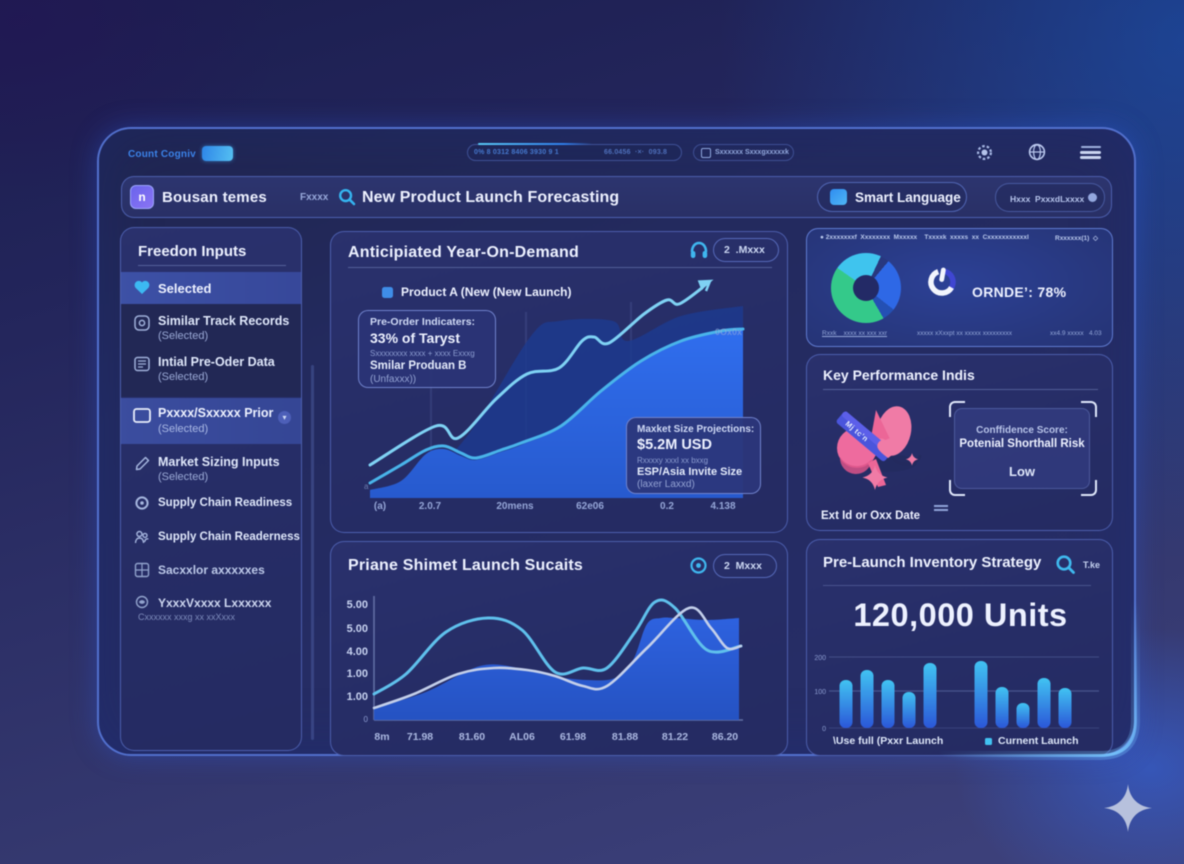  What do you see at coordinates (824, 729) in the screenshot?
I see `svg-text: 0` at bounding box center [824, 729].